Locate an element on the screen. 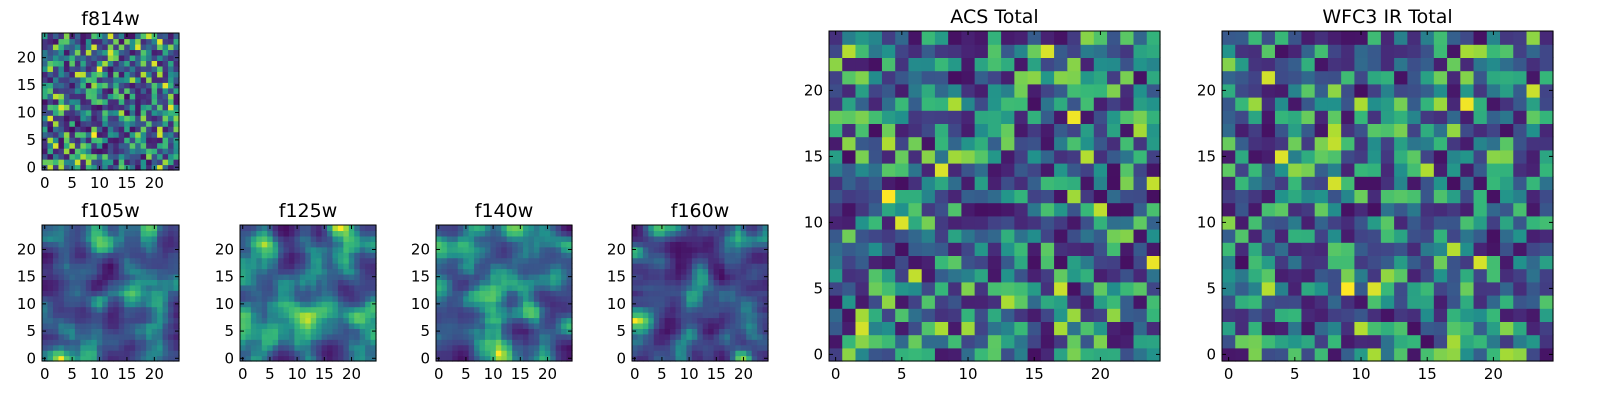 This screenshot has height=400, width=1600. y-tick-label: 0 is located at coordinates (425, 358).